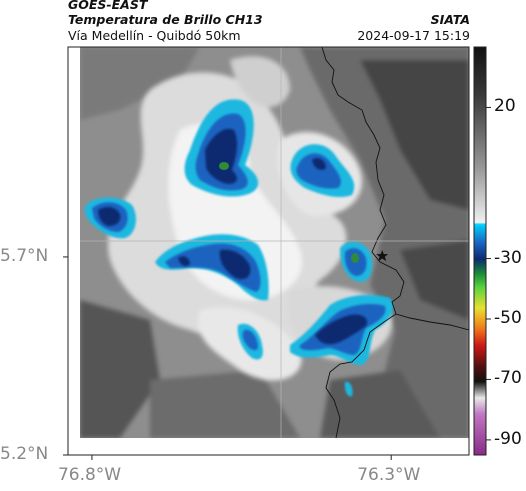 This screenshot has height=491, width=526. What do you see at coordinates (24, 454) in the screenshot?
I see `y-tick-label-5.2: 5.2°N` at bounding box center [24, 454].